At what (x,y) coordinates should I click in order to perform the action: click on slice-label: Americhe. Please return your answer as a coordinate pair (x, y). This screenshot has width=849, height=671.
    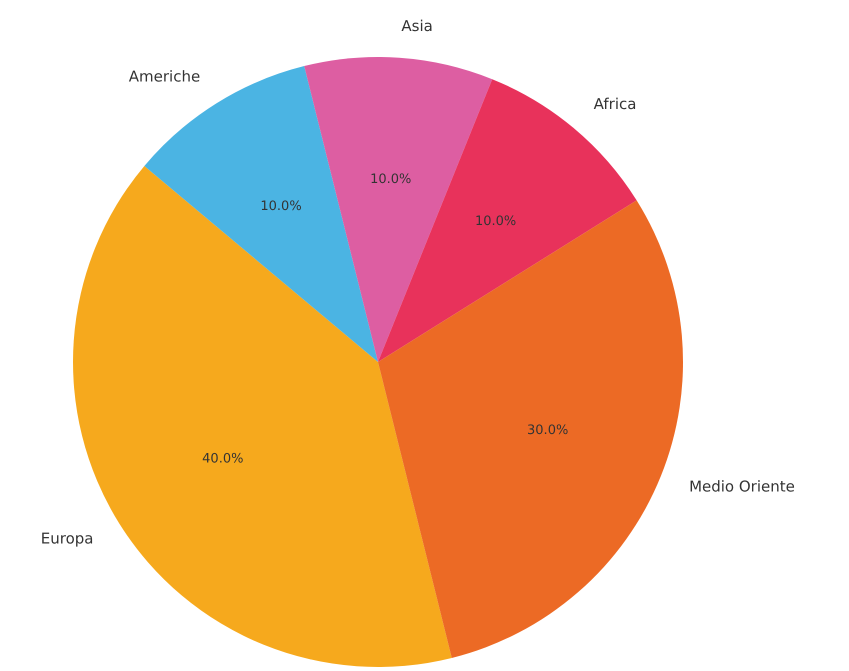
    Looking at the image, I should click on (164, 76).